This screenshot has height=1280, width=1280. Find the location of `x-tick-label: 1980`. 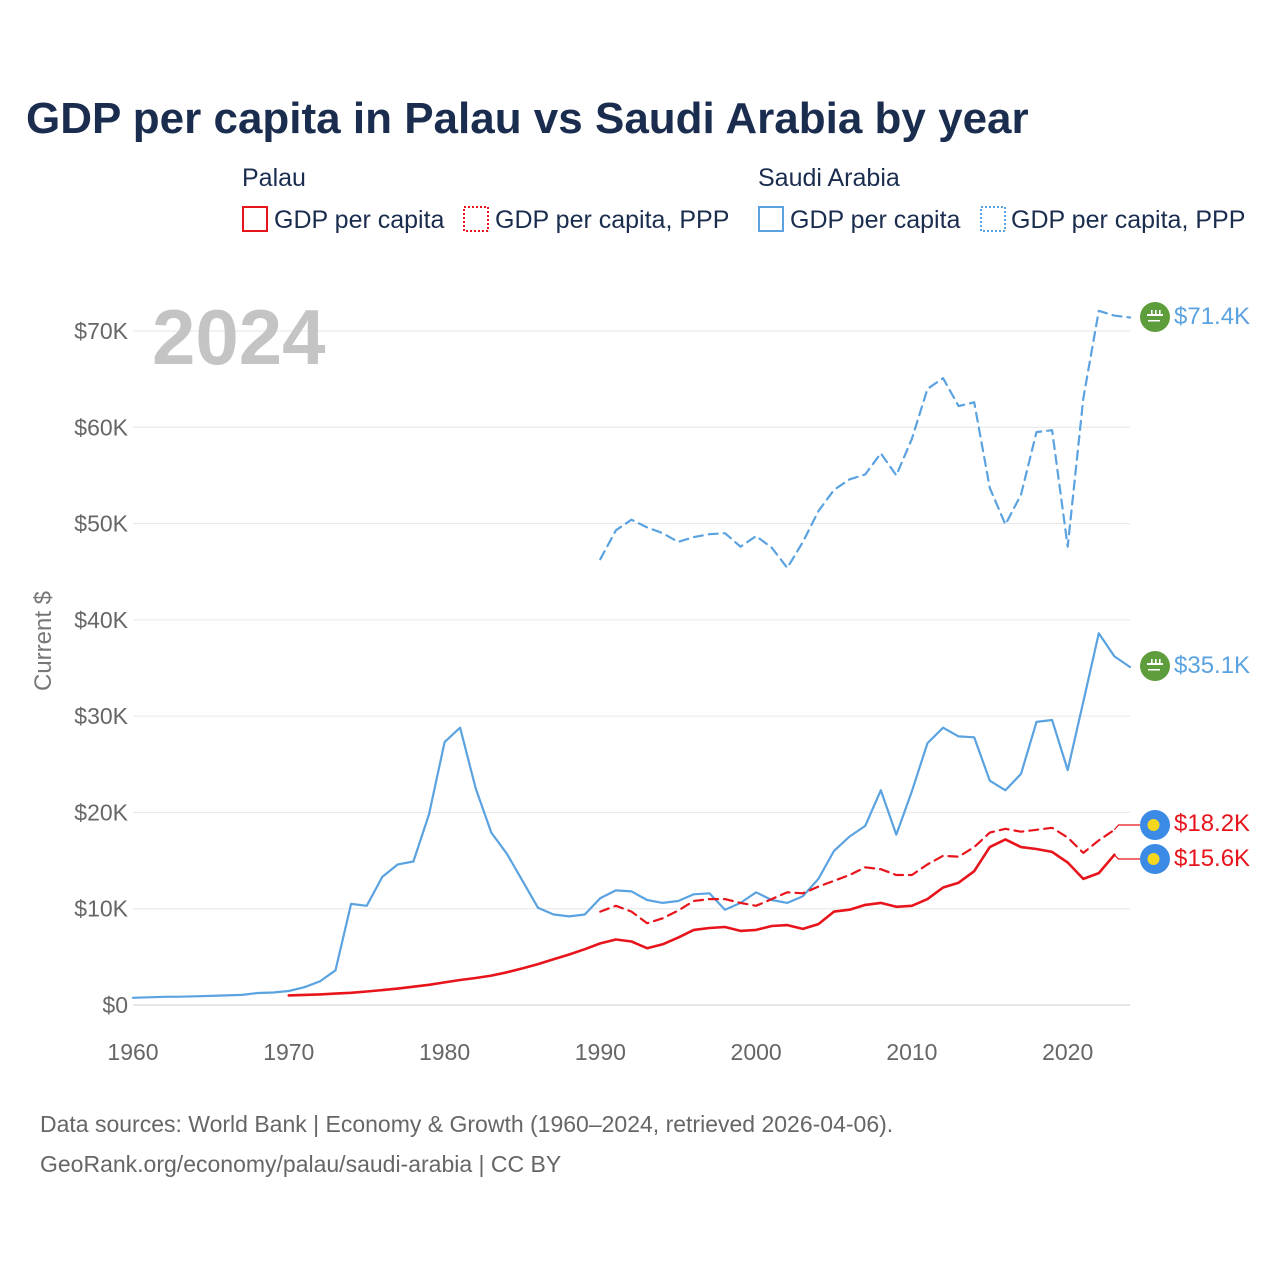

x-tick-label: 1980 is located at coordinates (444, 1052).